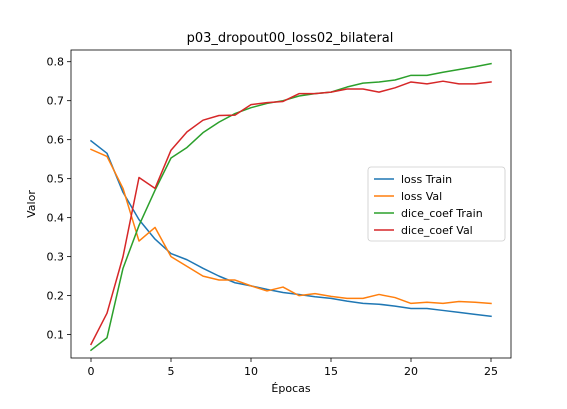  Describe the element at coordinates (442, 213) in the screenshot. I see `legend-entry-label: dice_coef Train` at that location.